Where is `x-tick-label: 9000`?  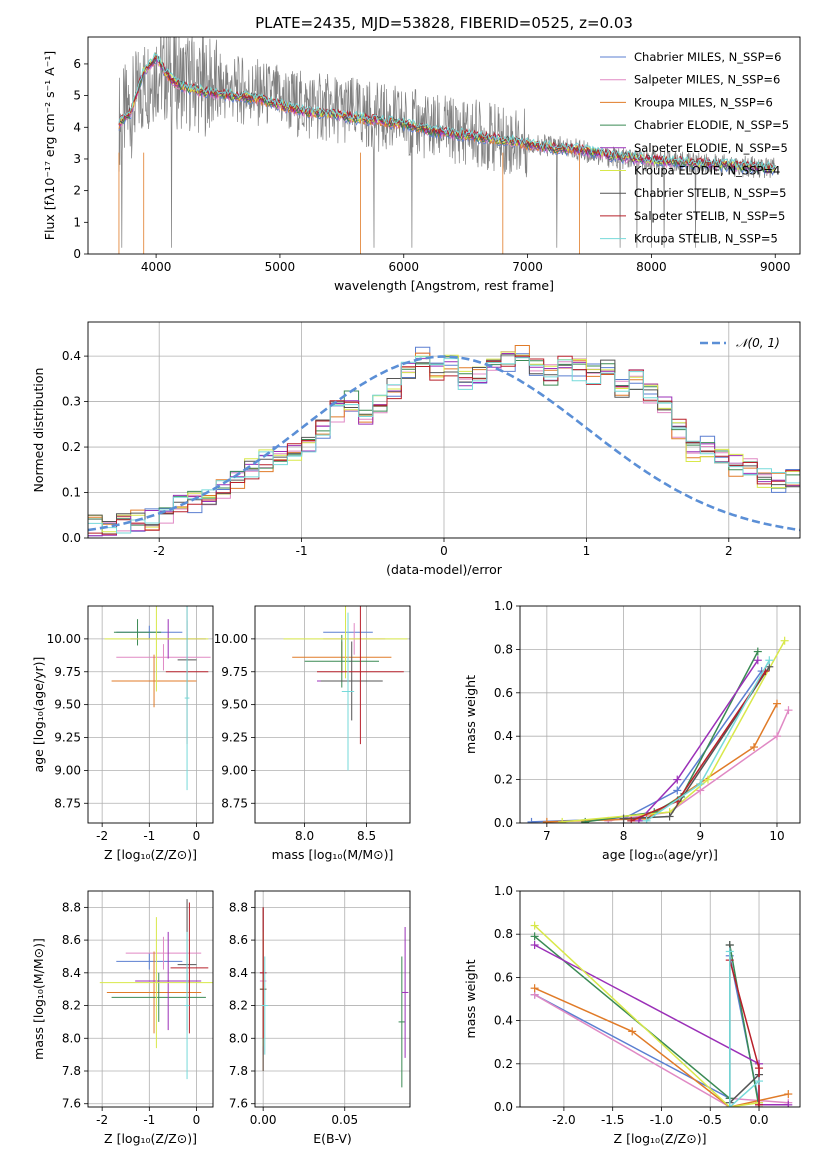 x-tick-label: 9000 is located at coordinates (775, 267).